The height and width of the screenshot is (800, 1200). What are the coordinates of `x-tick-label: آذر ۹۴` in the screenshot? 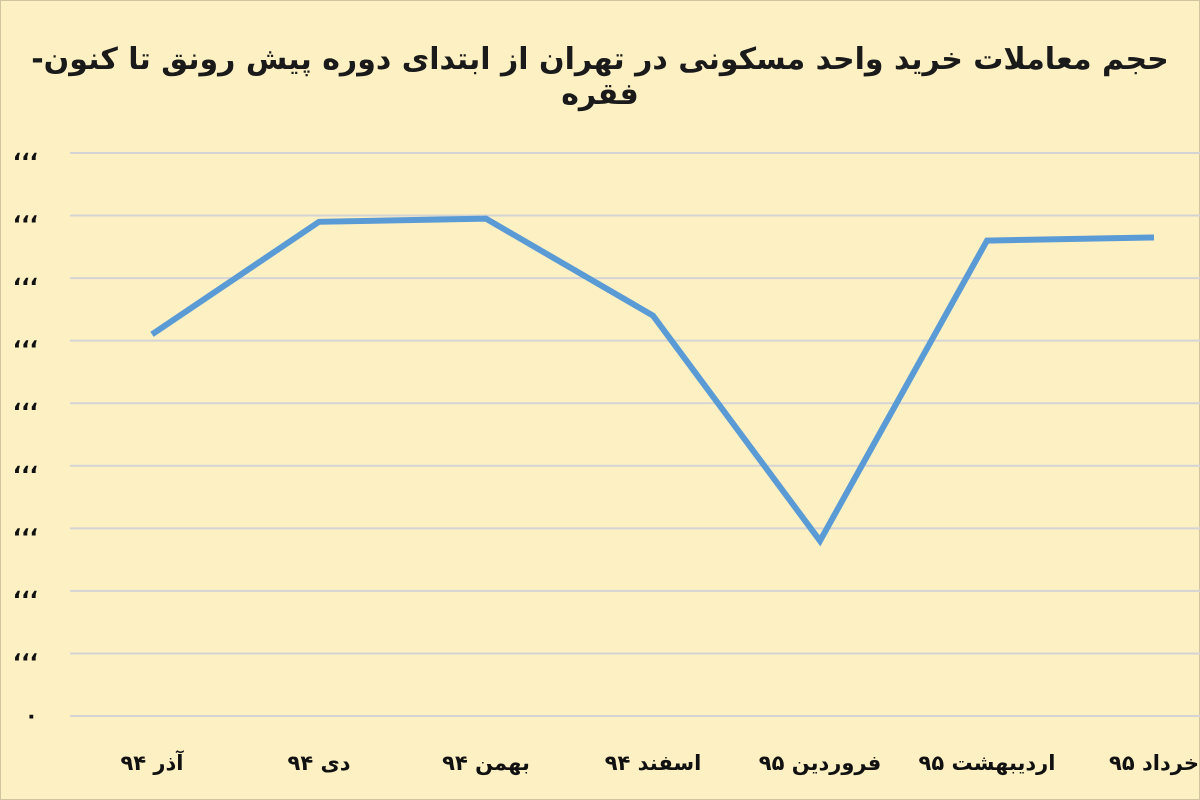 It's located at (152, 762).